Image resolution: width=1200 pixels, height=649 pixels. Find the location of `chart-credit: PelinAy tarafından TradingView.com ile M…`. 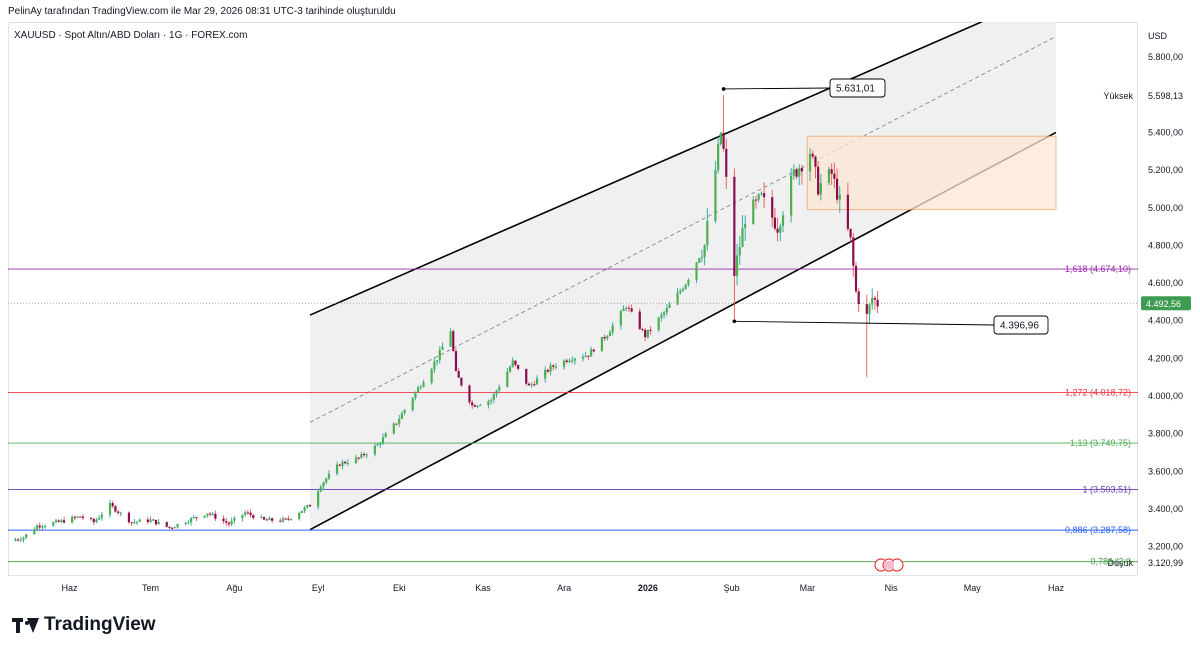

chart-credit: PelinAy tarafından TradingView.com ile M… is located at coordinates (202, 11).